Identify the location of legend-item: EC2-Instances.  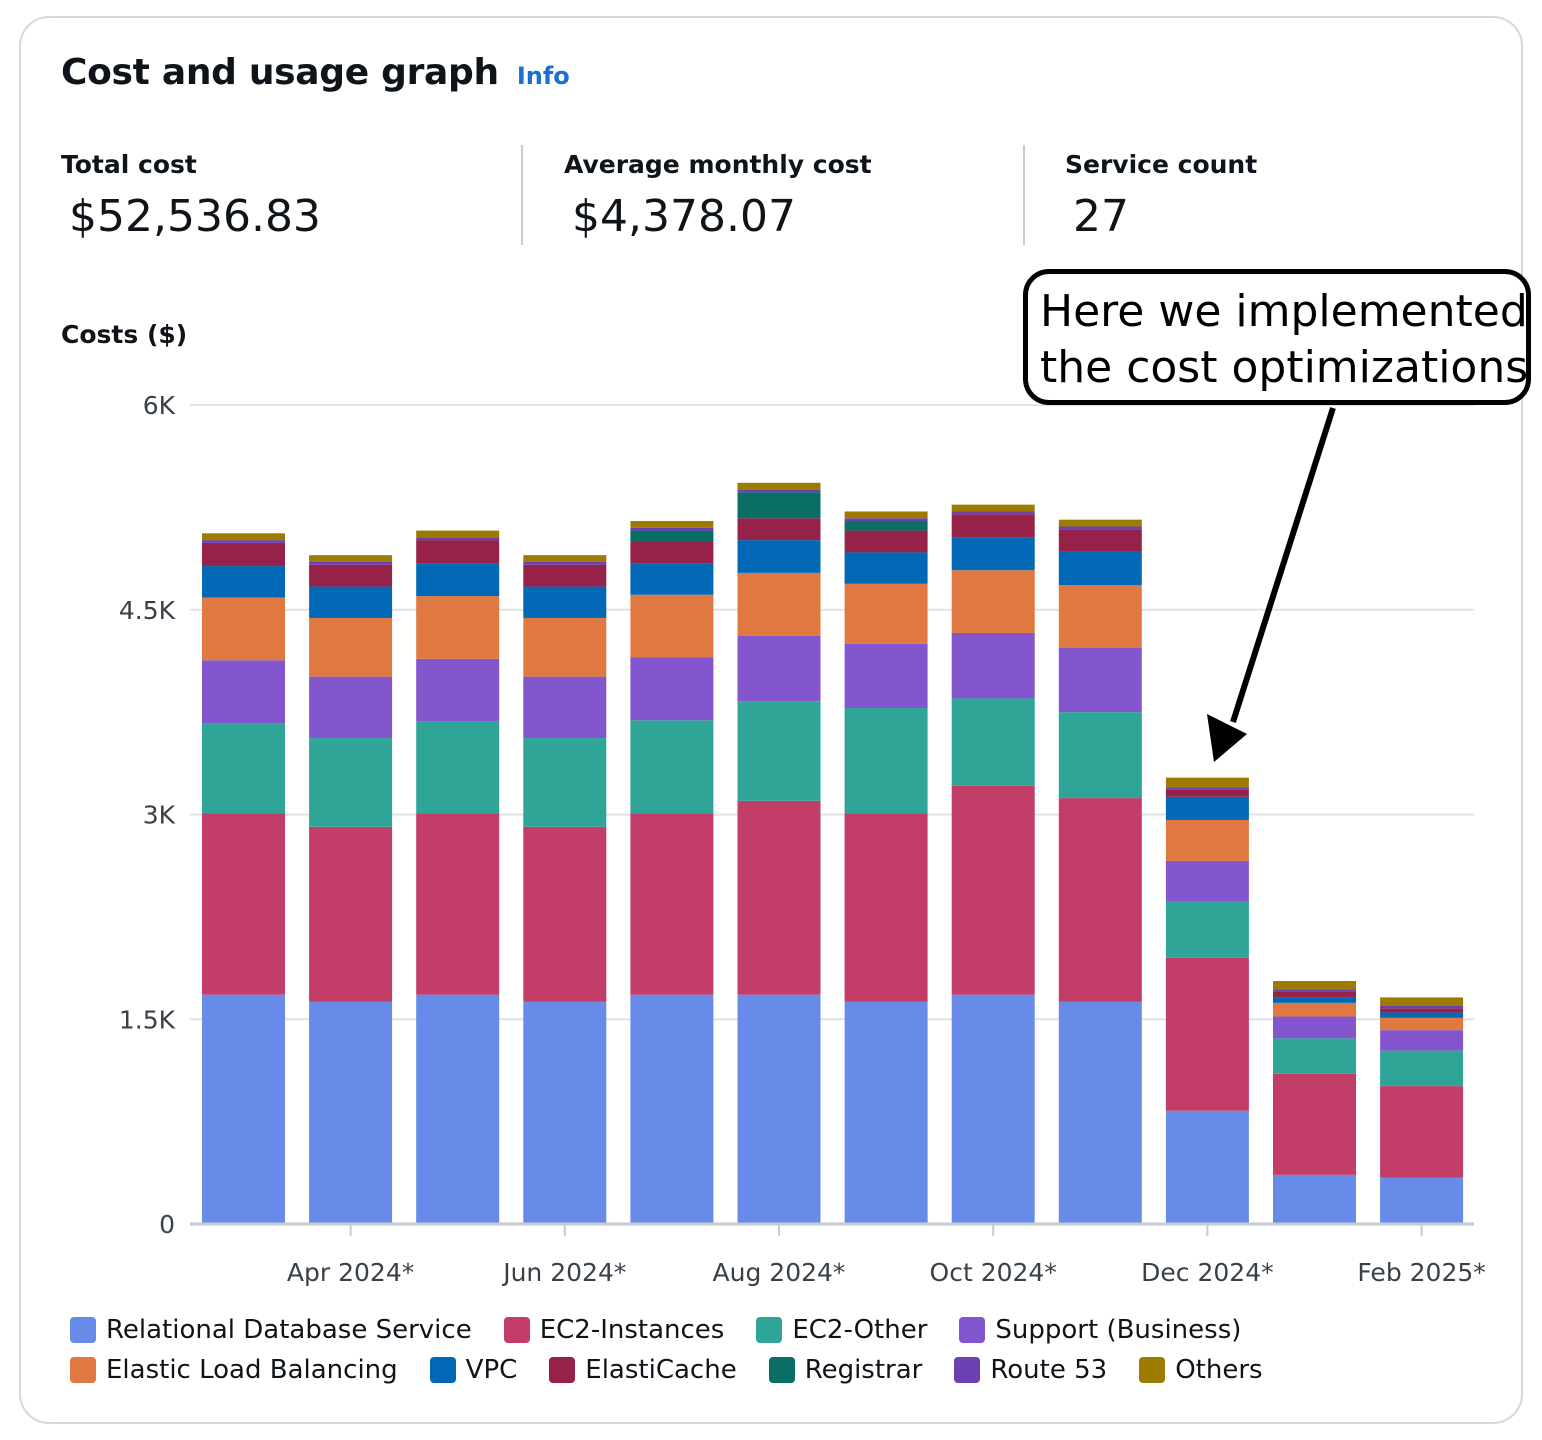
(613, 1330).